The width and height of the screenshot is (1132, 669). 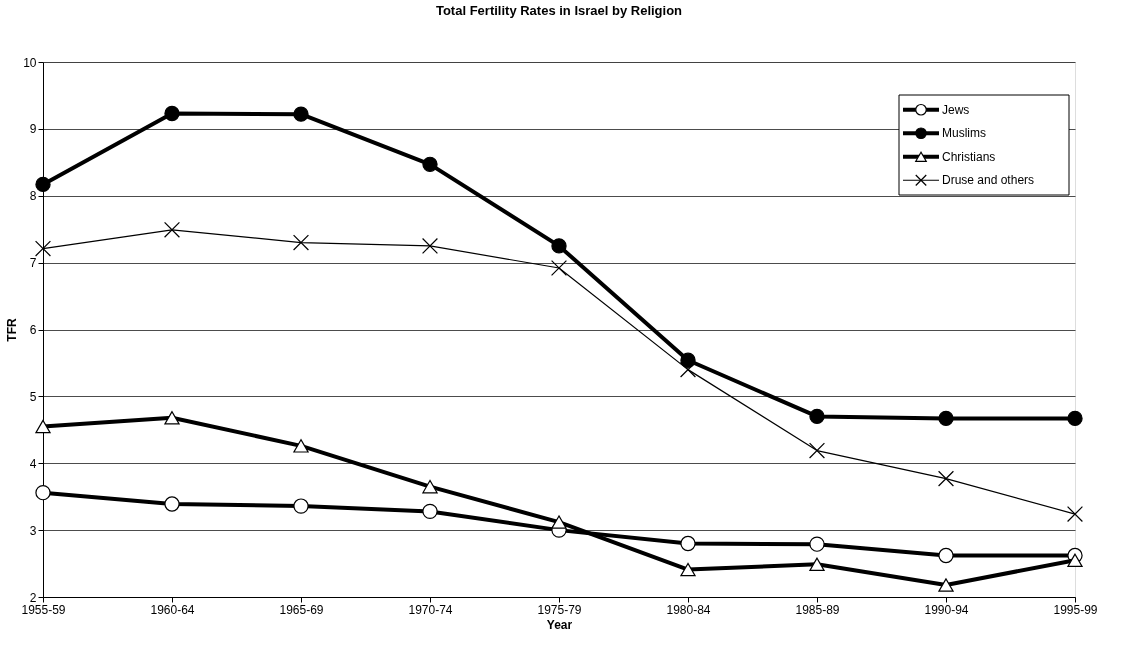 I want to click on y-tick-label: 3, so click(x=33, y=530).